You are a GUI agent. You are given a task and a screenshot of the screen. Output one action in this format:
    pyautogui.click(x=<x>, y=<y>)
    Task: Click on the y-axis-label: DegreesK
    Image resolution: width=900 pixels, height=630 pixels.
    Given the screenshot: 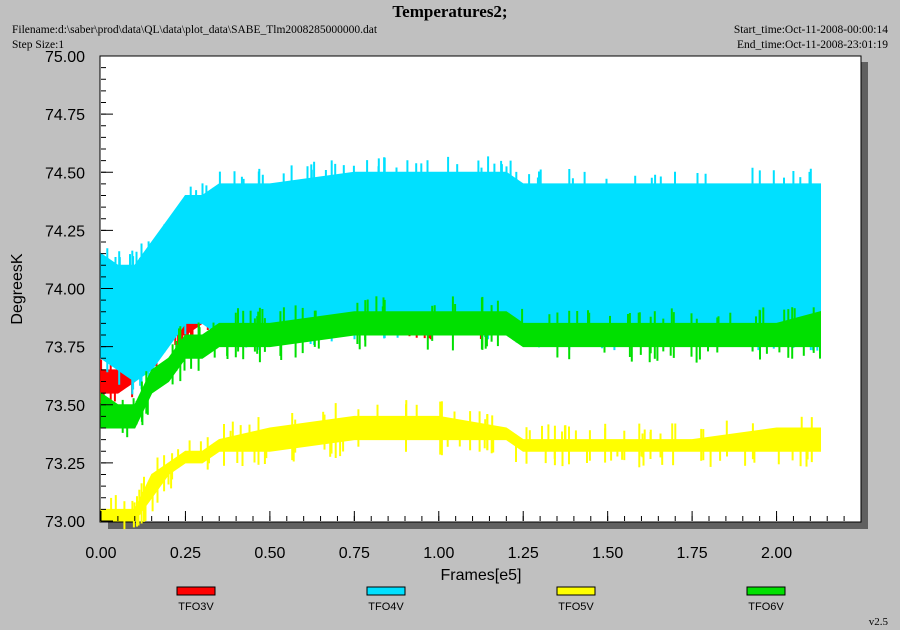 What is the action you would take?
    pyautogui.click(x=17, y=288)
    